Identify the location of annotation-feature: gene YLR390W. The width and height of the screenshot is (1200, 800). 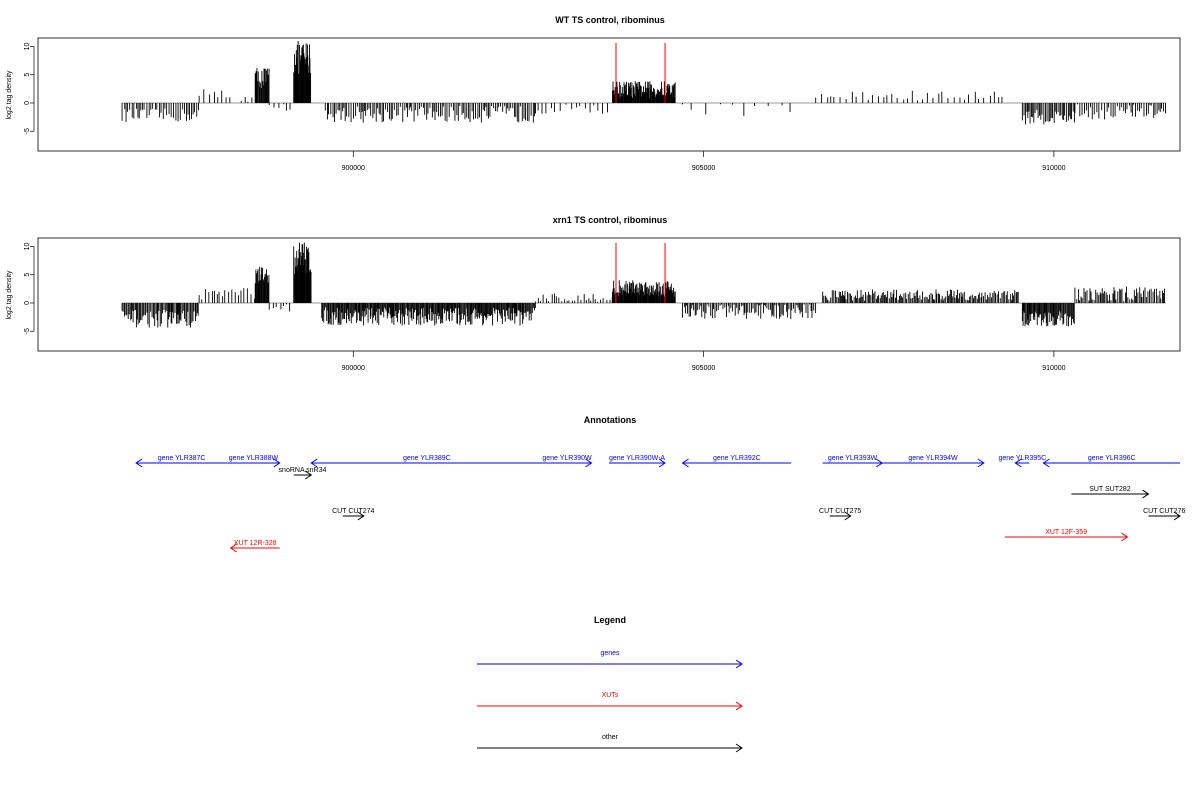
(567, 461).